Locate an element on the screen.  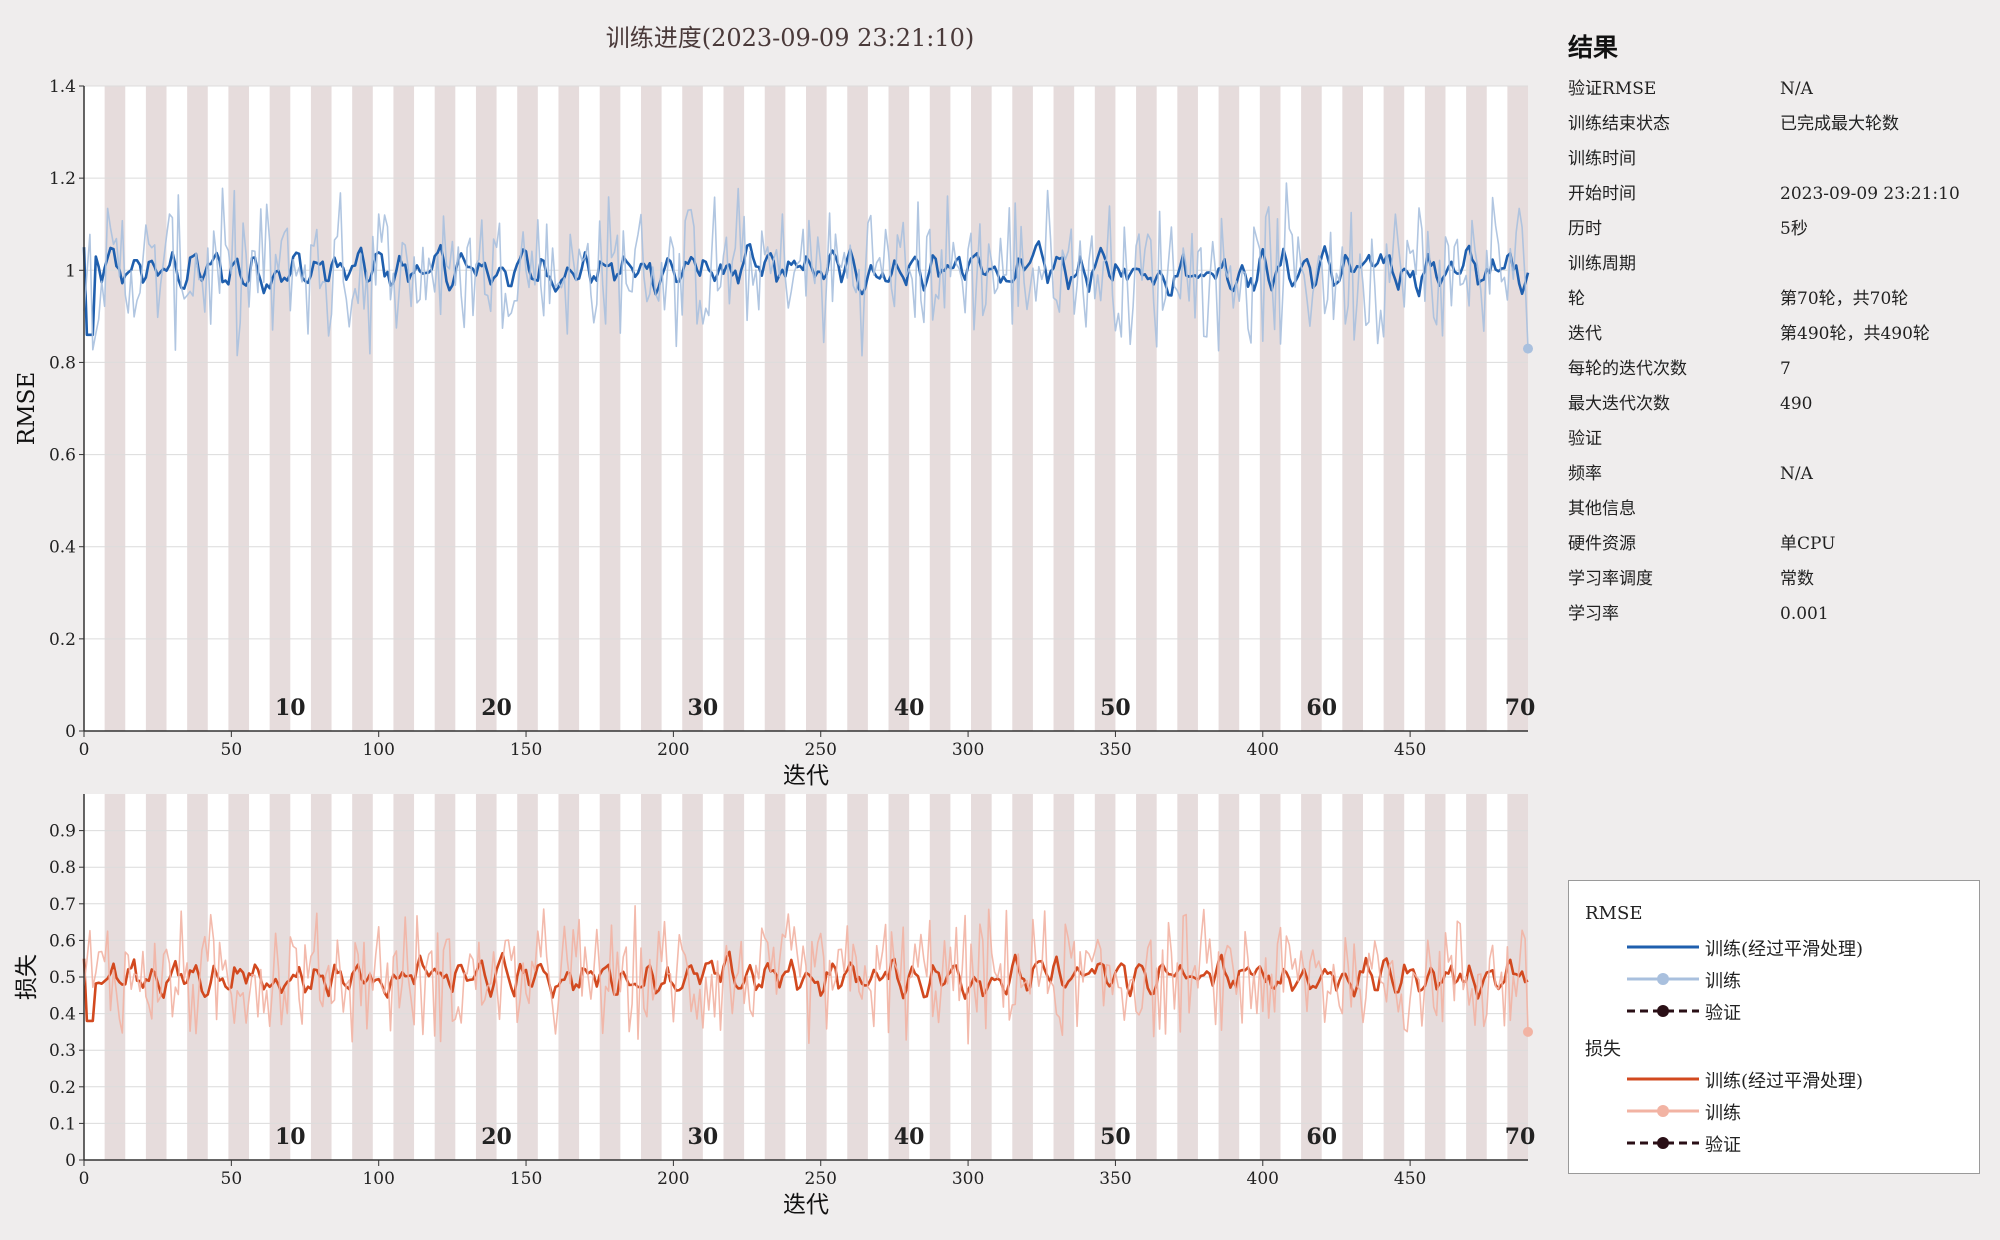
result-value: N/A is located at coordinates (1796, 474).